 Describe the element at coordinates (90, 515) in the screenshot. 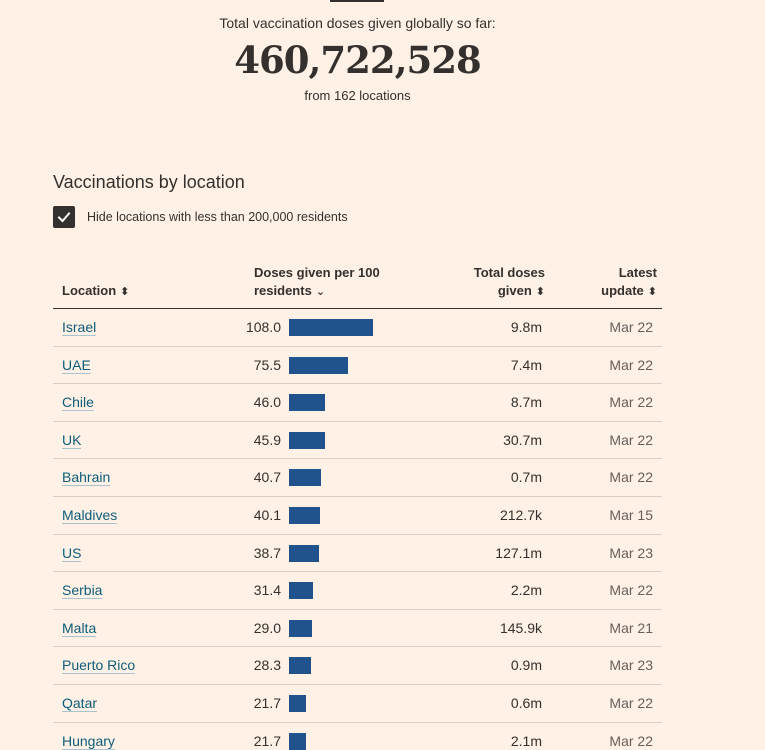

I see `location-link: Maldives` at that location.